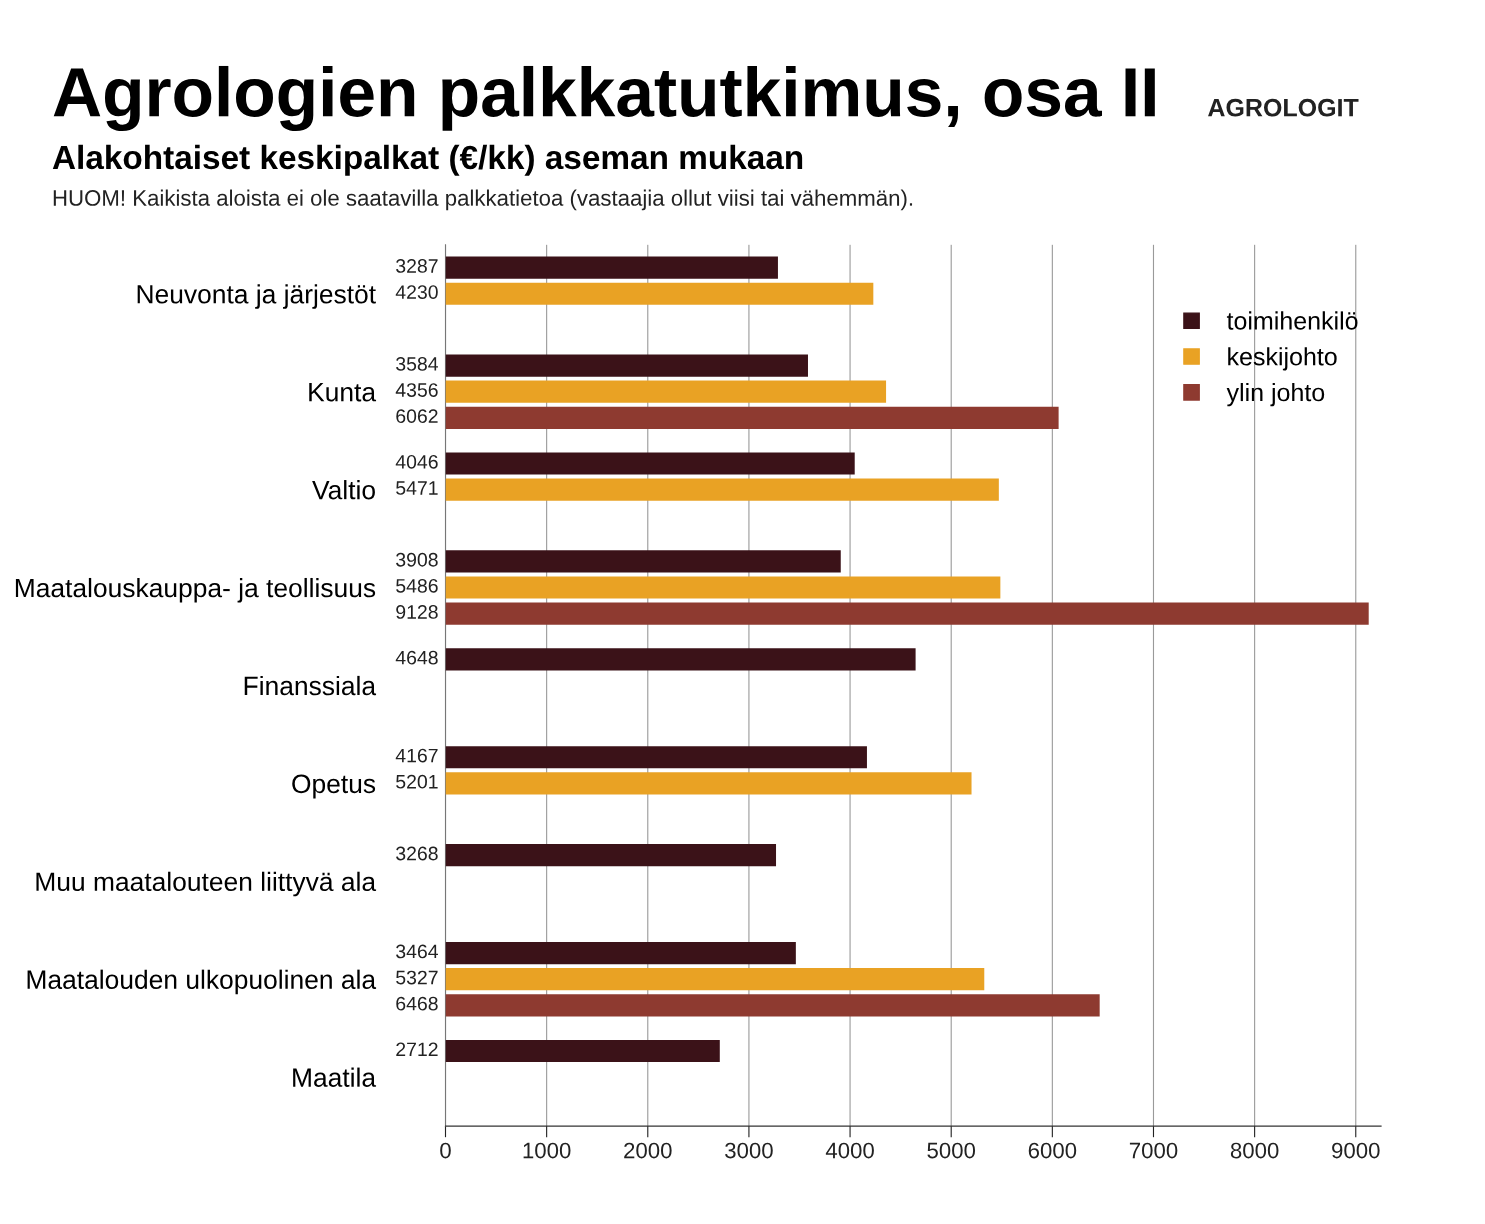 Image resolution: width=1485 pixels, height=1224 pixels. I want to click on x-tick-label: 7000, so click(1153, 1150).